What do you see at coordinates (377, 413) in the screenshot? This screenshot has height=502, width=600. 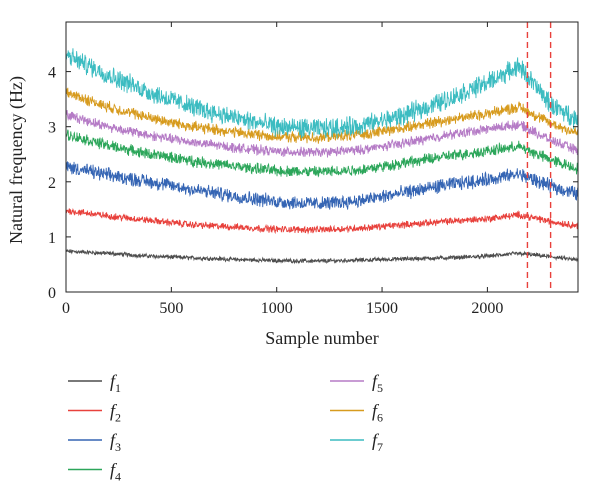 I see `legend-label: f6` at bounding box center [377, 413].